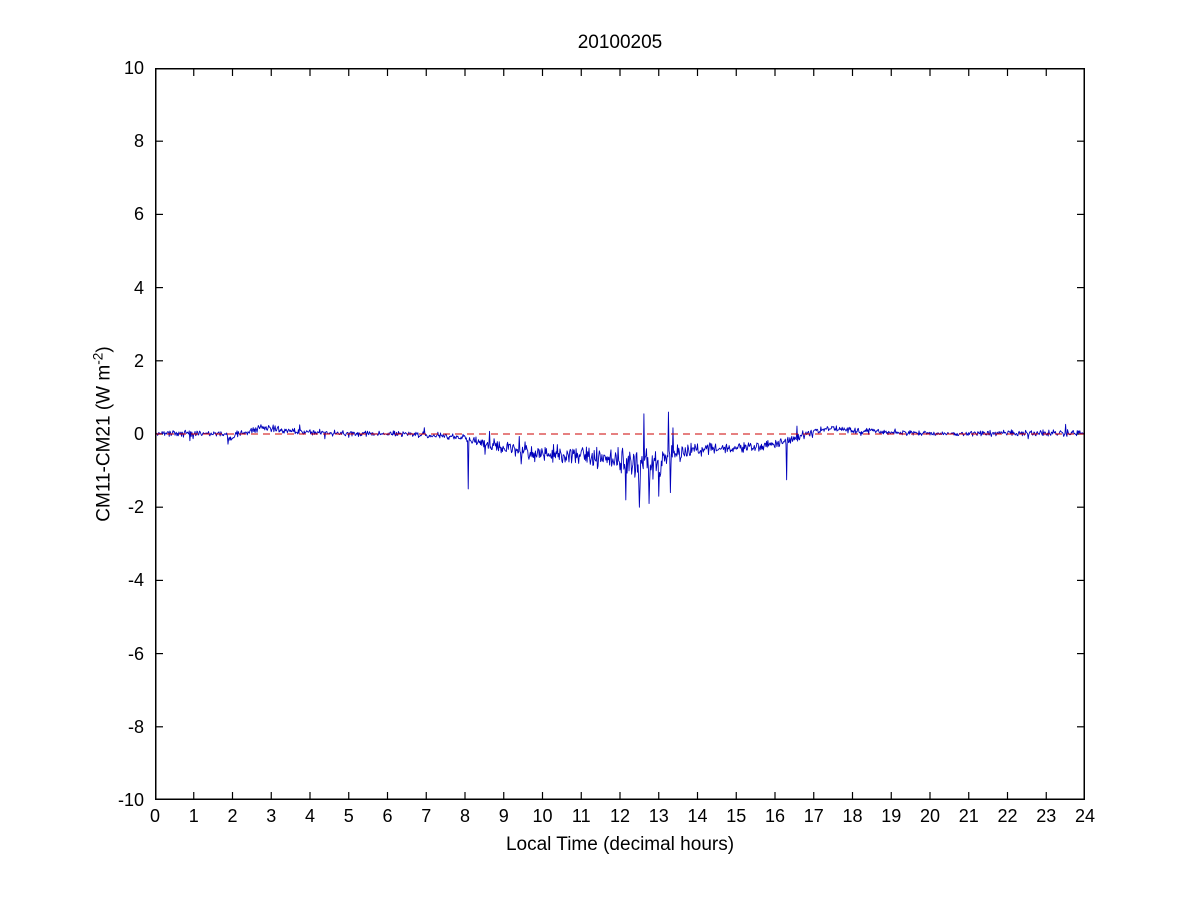 Image resolution: width=1200 pixels, height=900 pixels. I want to click on x-tick-label: 2, so click(232, 816).